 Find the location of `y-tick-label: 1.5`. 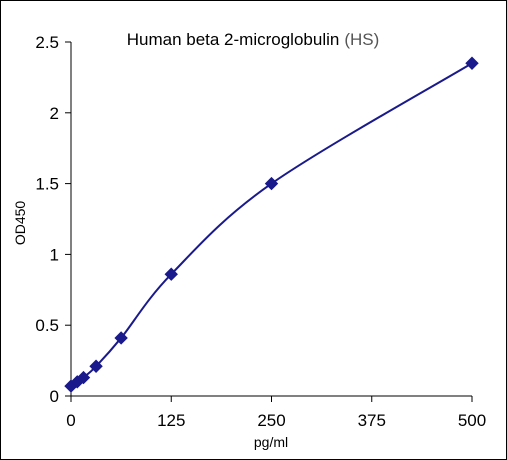

y-tick-label: 1.5 is located at coordinates (47, 184).